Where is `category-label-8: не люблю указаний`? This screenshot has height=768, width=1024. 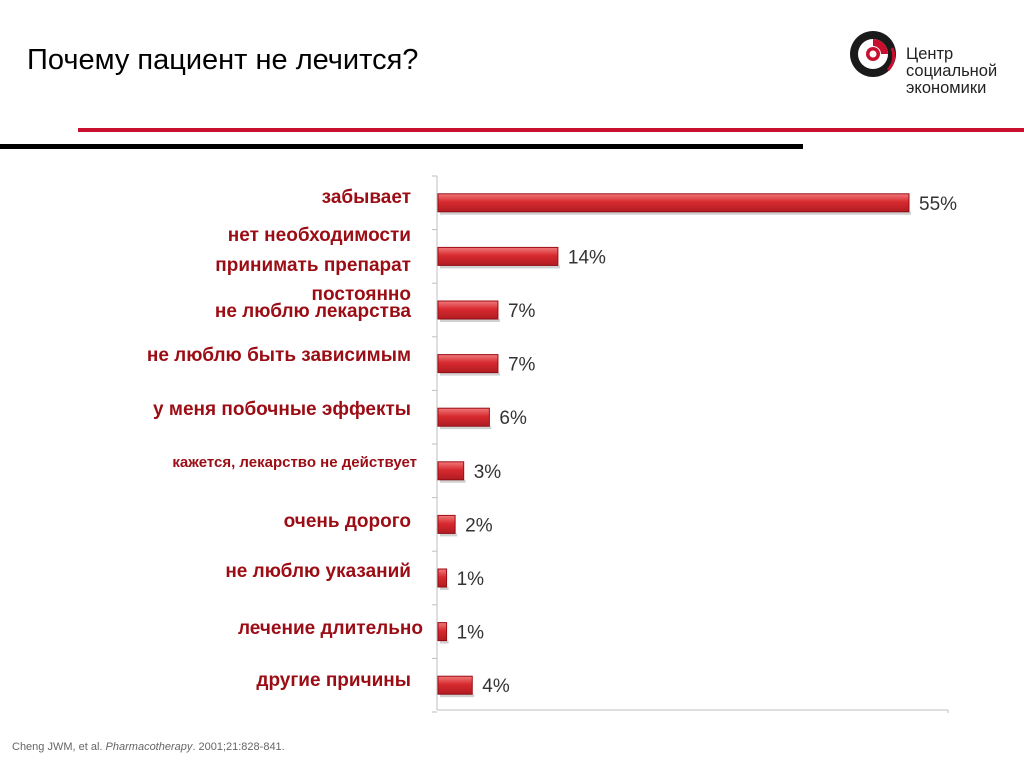
category-label-8: не люблю указаний is located at coordinates (318, 571).